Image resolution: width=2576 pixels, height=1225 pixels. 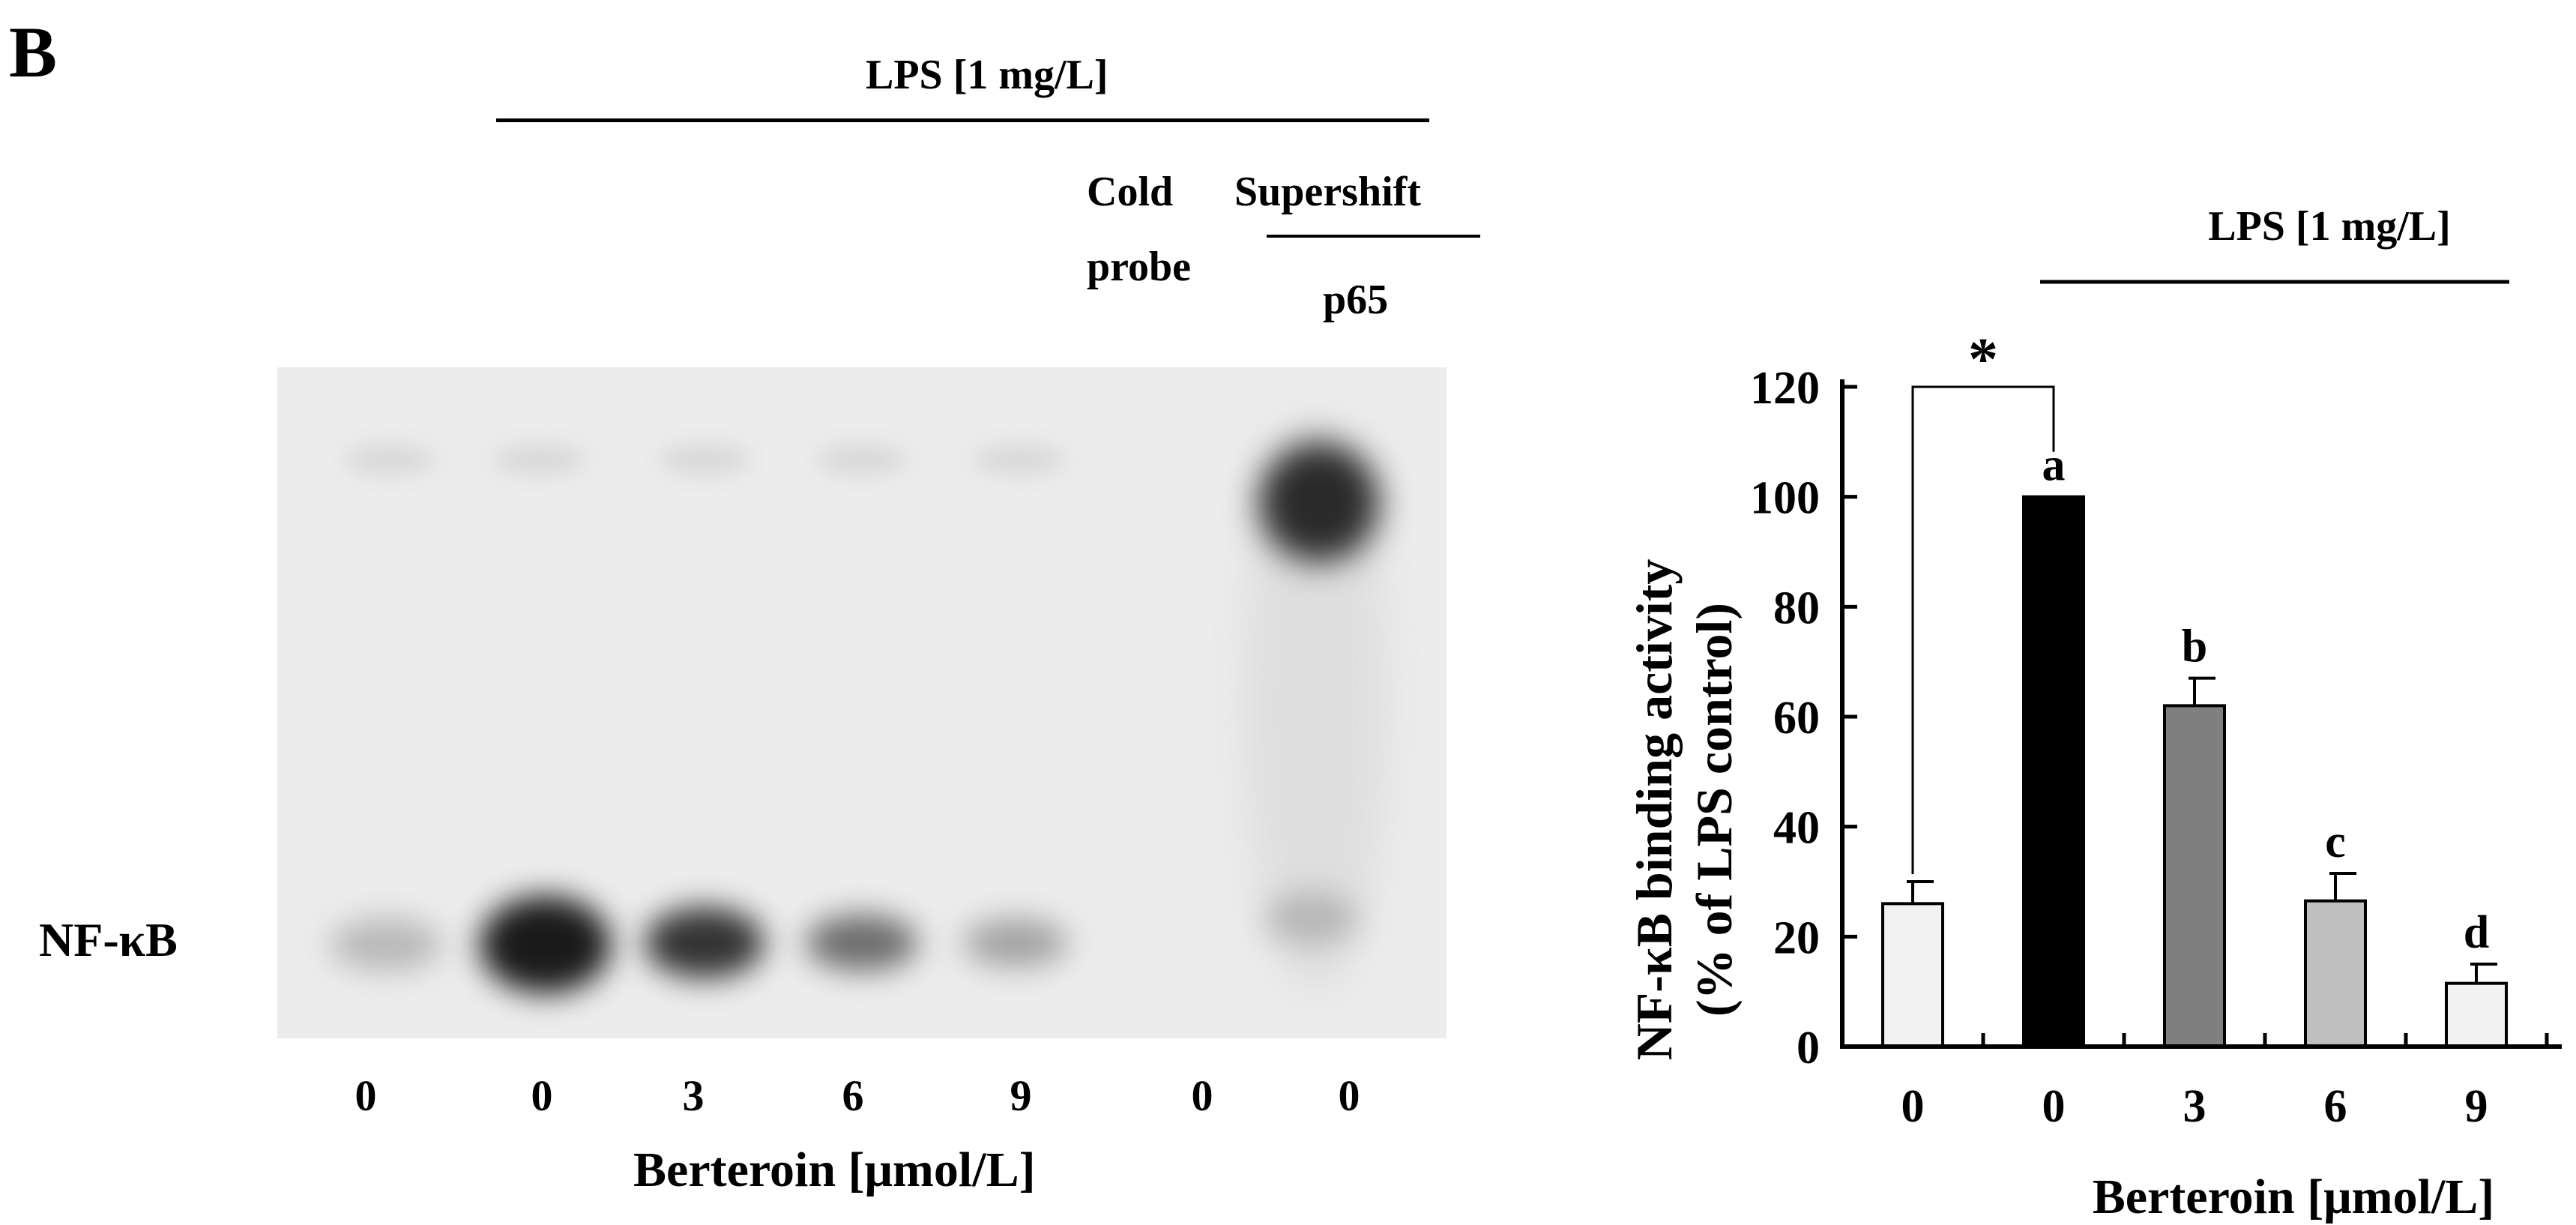 I want to click on nfkb-band-label: NF-κB, so click(x=109, y=939).